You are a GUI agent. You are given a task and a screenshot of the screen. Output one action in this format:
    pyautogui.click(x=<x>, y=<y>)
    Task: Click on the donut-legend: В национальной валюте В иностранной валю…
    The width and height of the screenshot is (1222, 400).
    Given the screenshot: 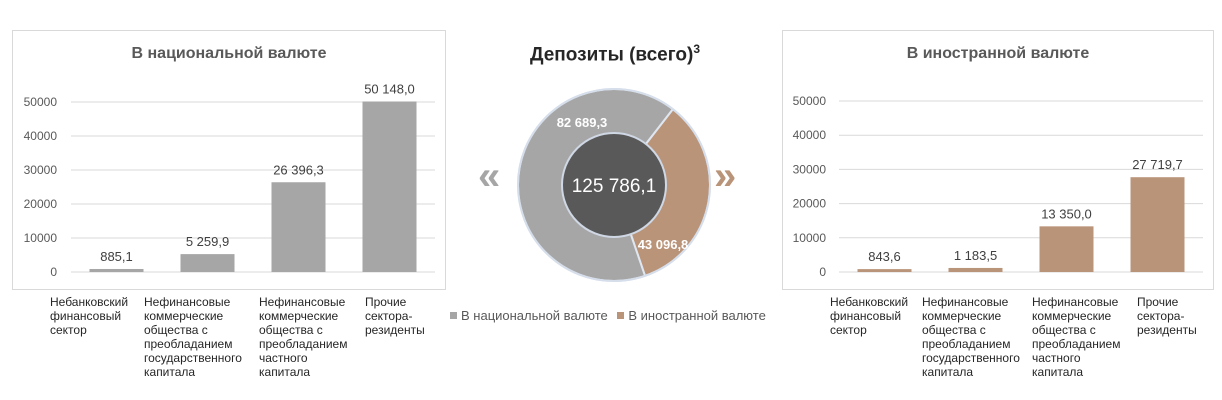 What is the action you would take?
    pyautogui.click(x=622, y=315)
    